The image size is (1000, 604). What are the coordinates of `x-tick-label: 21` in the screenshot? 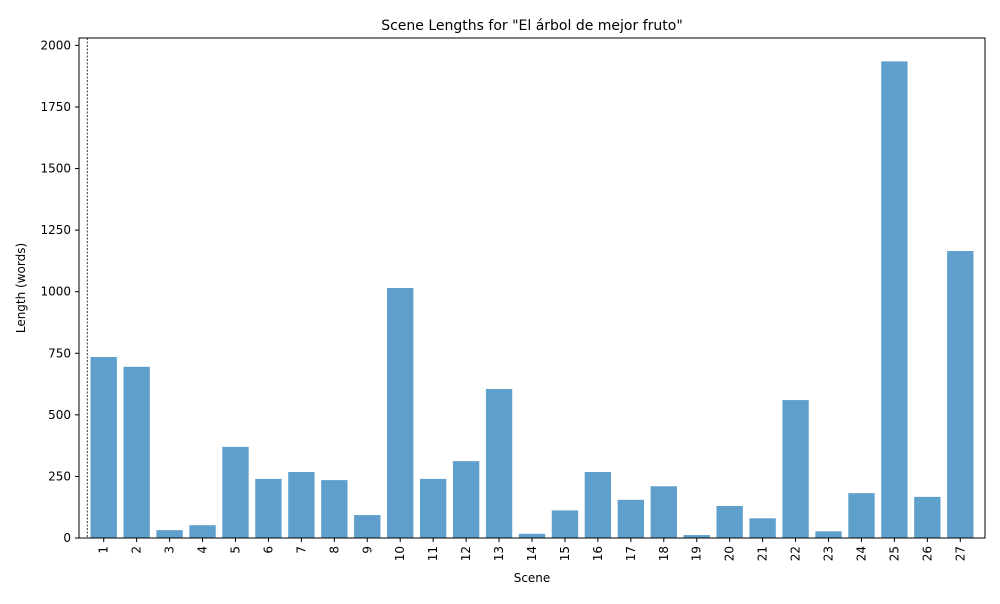 It's located at (763, 553).